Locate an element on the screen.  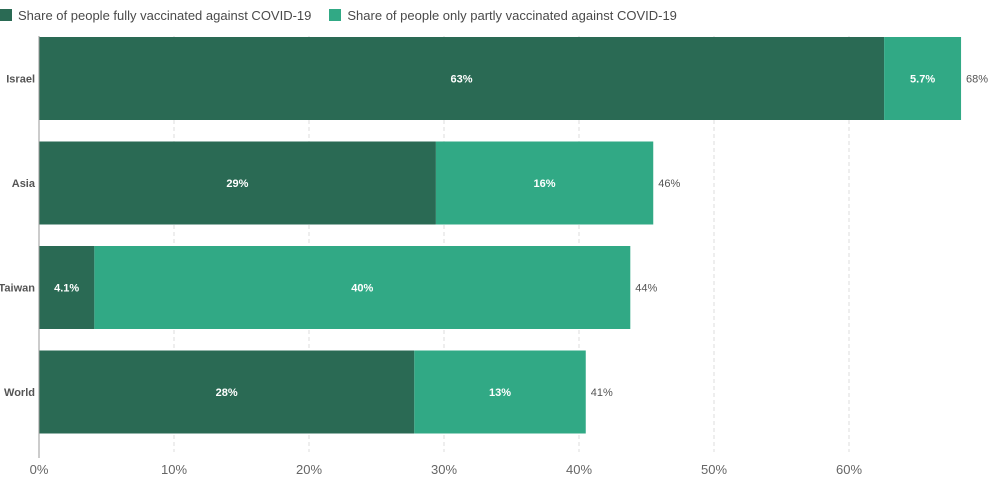
x-tick-label: 60% is located at coordinates (849, 469).